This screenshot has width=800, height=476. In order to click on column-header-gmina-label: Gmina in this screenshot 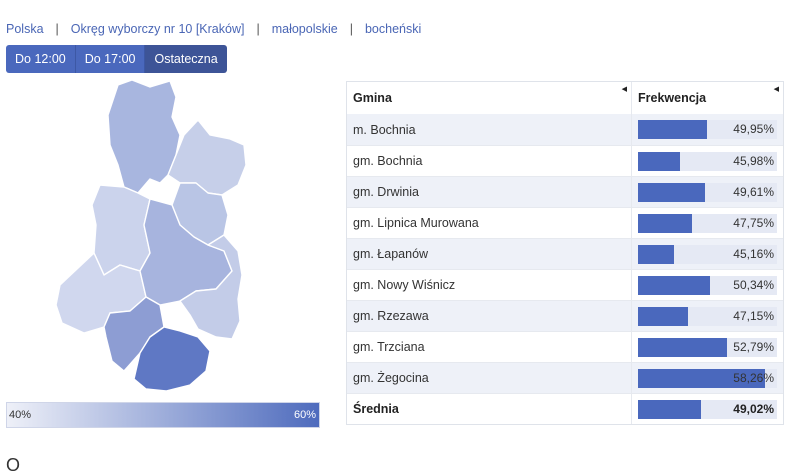, I will do `click(372, 98)`.